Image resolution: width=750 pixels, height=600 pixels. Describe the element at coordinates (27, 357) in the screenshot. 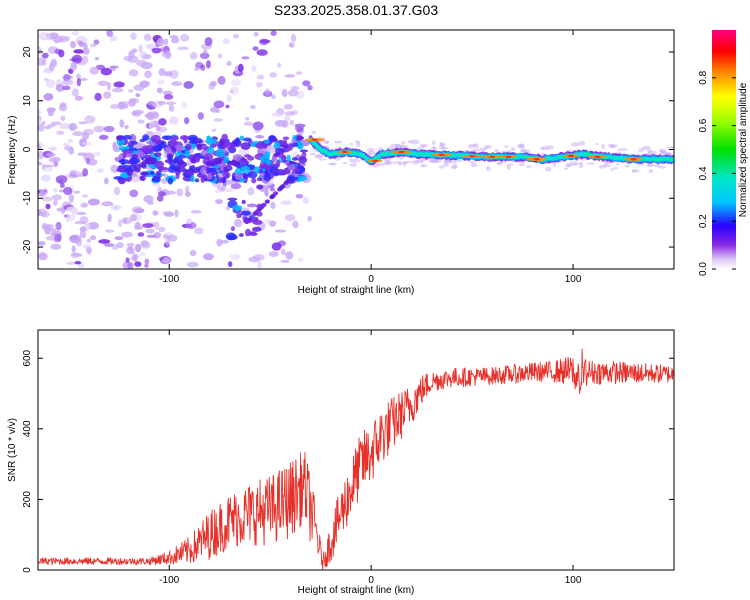

I see `y-tick-label: 600` at that location.